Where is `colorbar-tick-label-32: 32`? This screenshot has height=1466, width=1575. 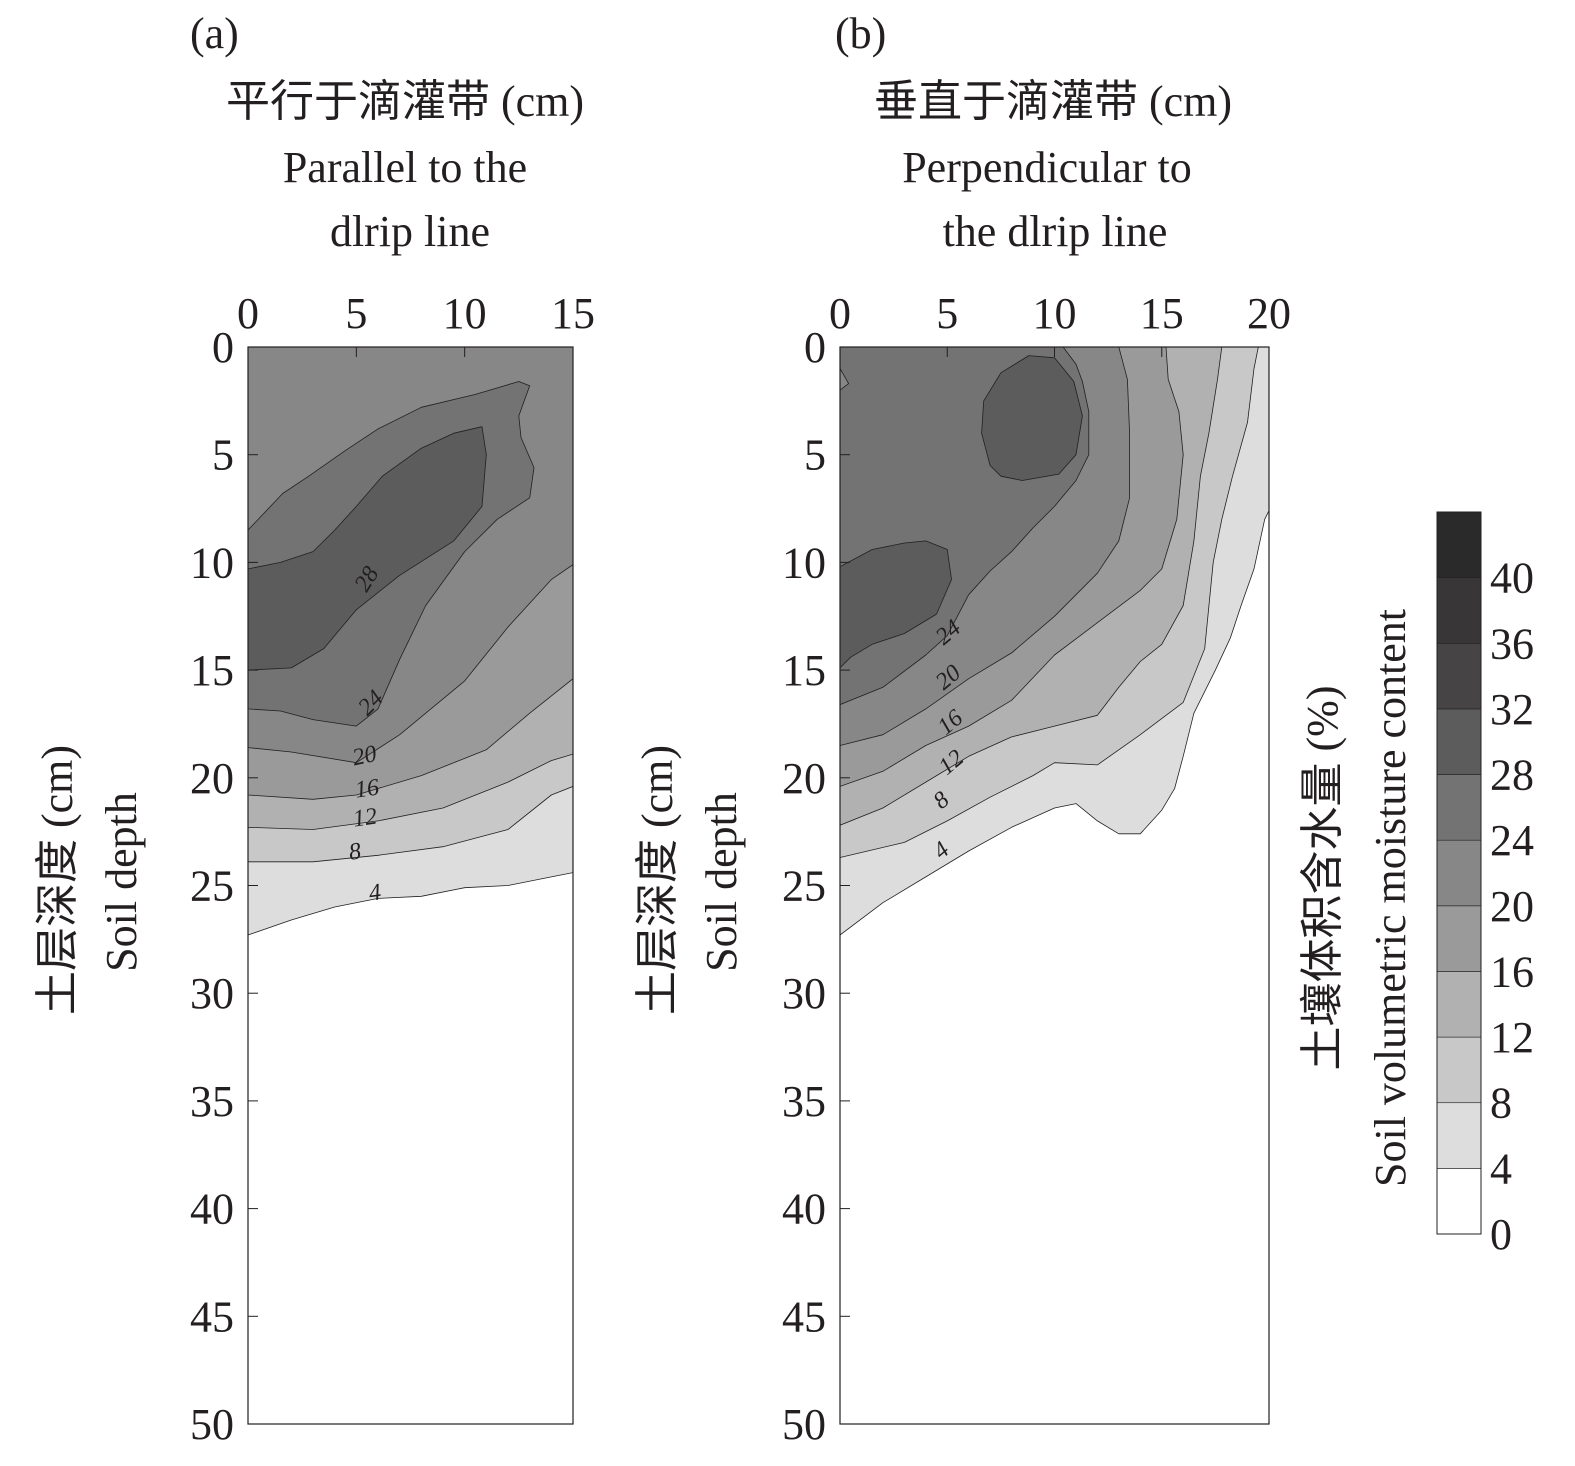 colorbar-tick-label-32: 32 is located at coordinates (1512, 709).